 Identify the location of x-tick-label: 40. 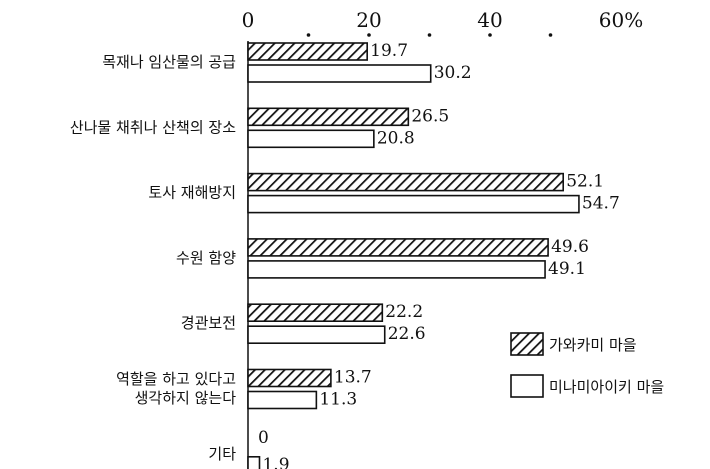
(489, 20).